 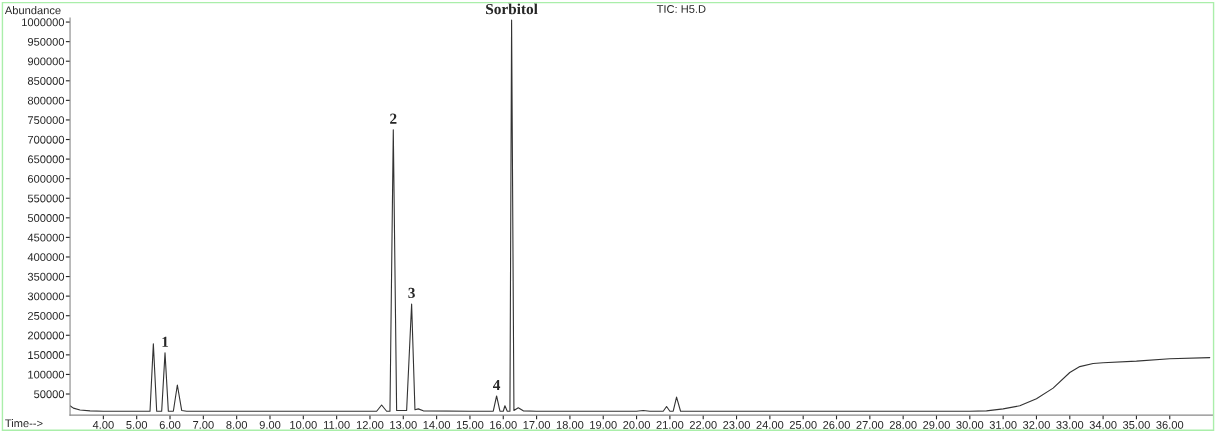 What do you see at coordinates (470, 425) in the screenshot?
I see `x-tick-label: 15.00` at bounding box center [470, 425].